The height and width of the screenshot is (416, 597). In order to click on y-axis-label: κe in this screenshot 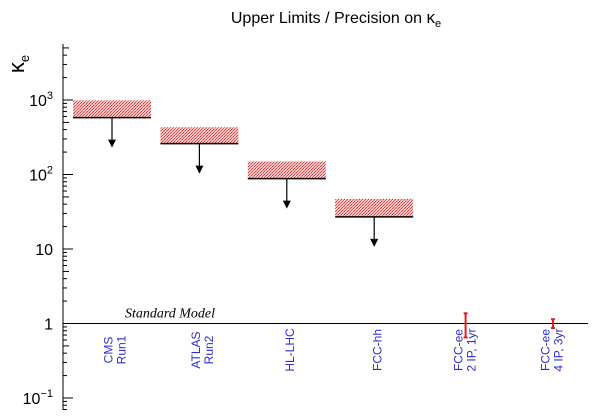, I will do `click(18, 64)`.